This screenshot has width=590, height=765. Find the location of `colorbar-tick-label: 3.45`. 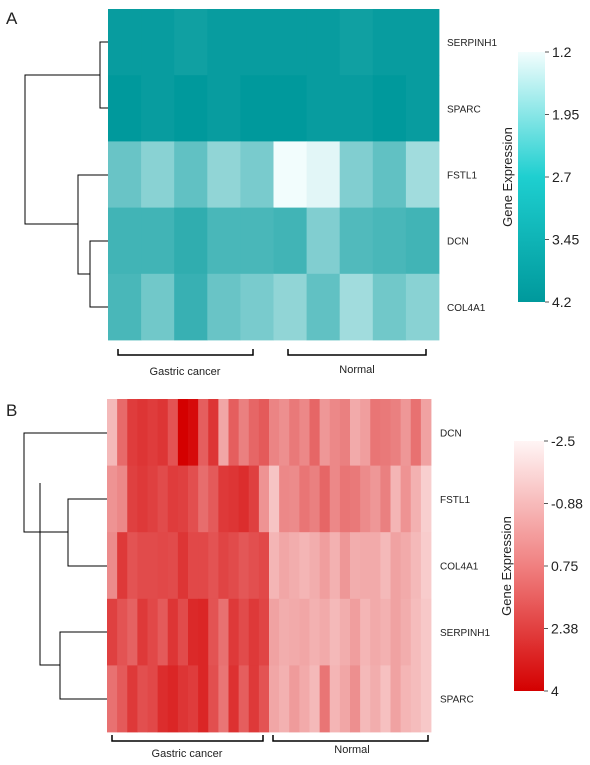

colorbar-tick-label: 3.45 is located at coordinates (565, 240).